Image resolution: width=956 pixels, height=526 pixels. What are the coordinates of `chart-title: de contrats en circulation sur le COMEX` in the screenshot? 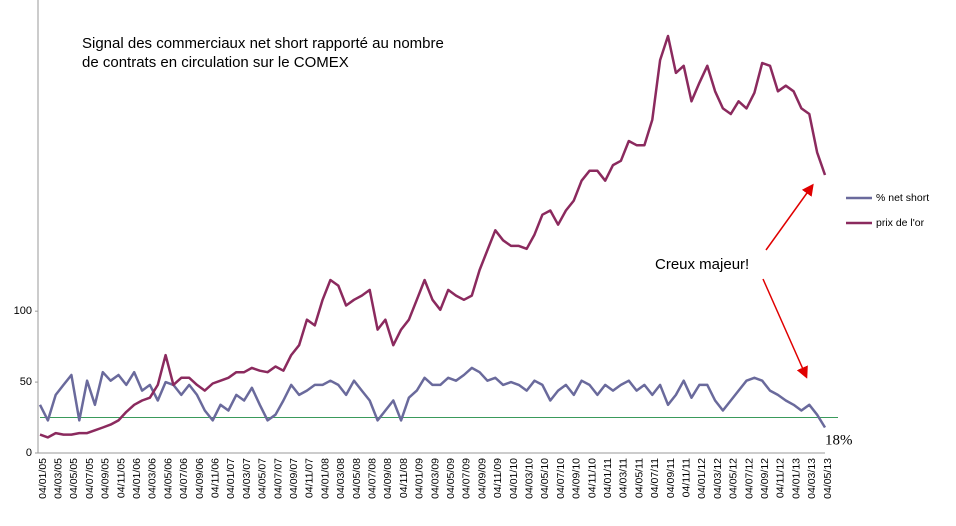 It's located at (215, 62).